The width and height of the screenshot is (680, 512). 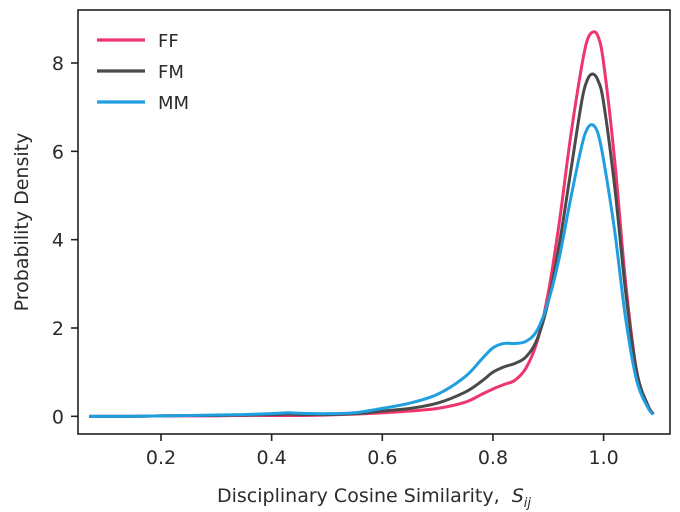 What do you see at coordinates (143, 72) in the screenshot?
I see `legend: FF FM MM` at bounding box center [143, 72].